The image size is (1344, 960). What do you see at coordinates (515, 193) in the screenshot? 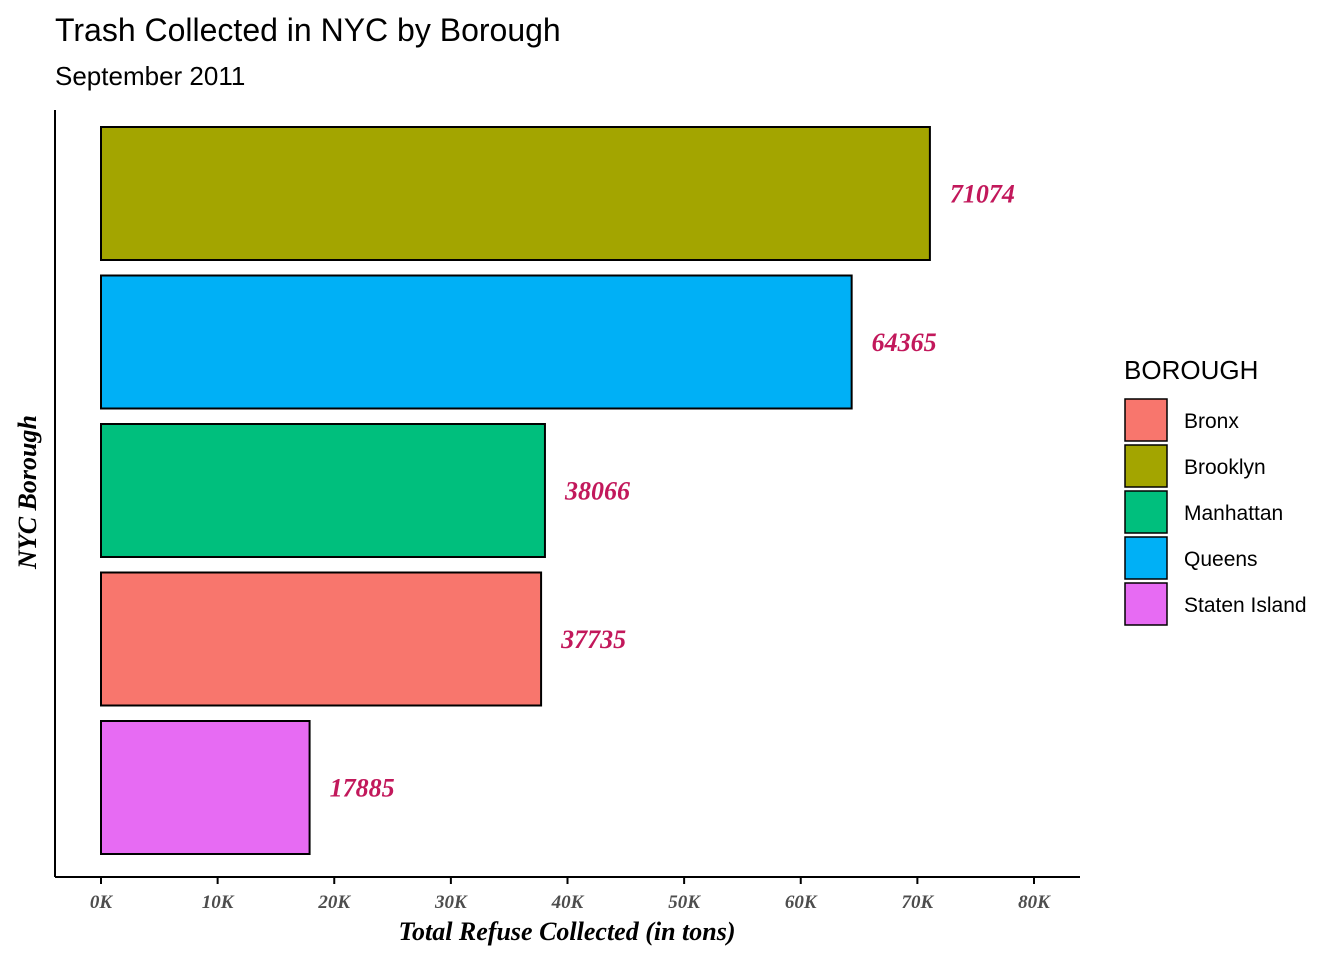
I see `bar-brooklyn` at bounding box center [515, 193].